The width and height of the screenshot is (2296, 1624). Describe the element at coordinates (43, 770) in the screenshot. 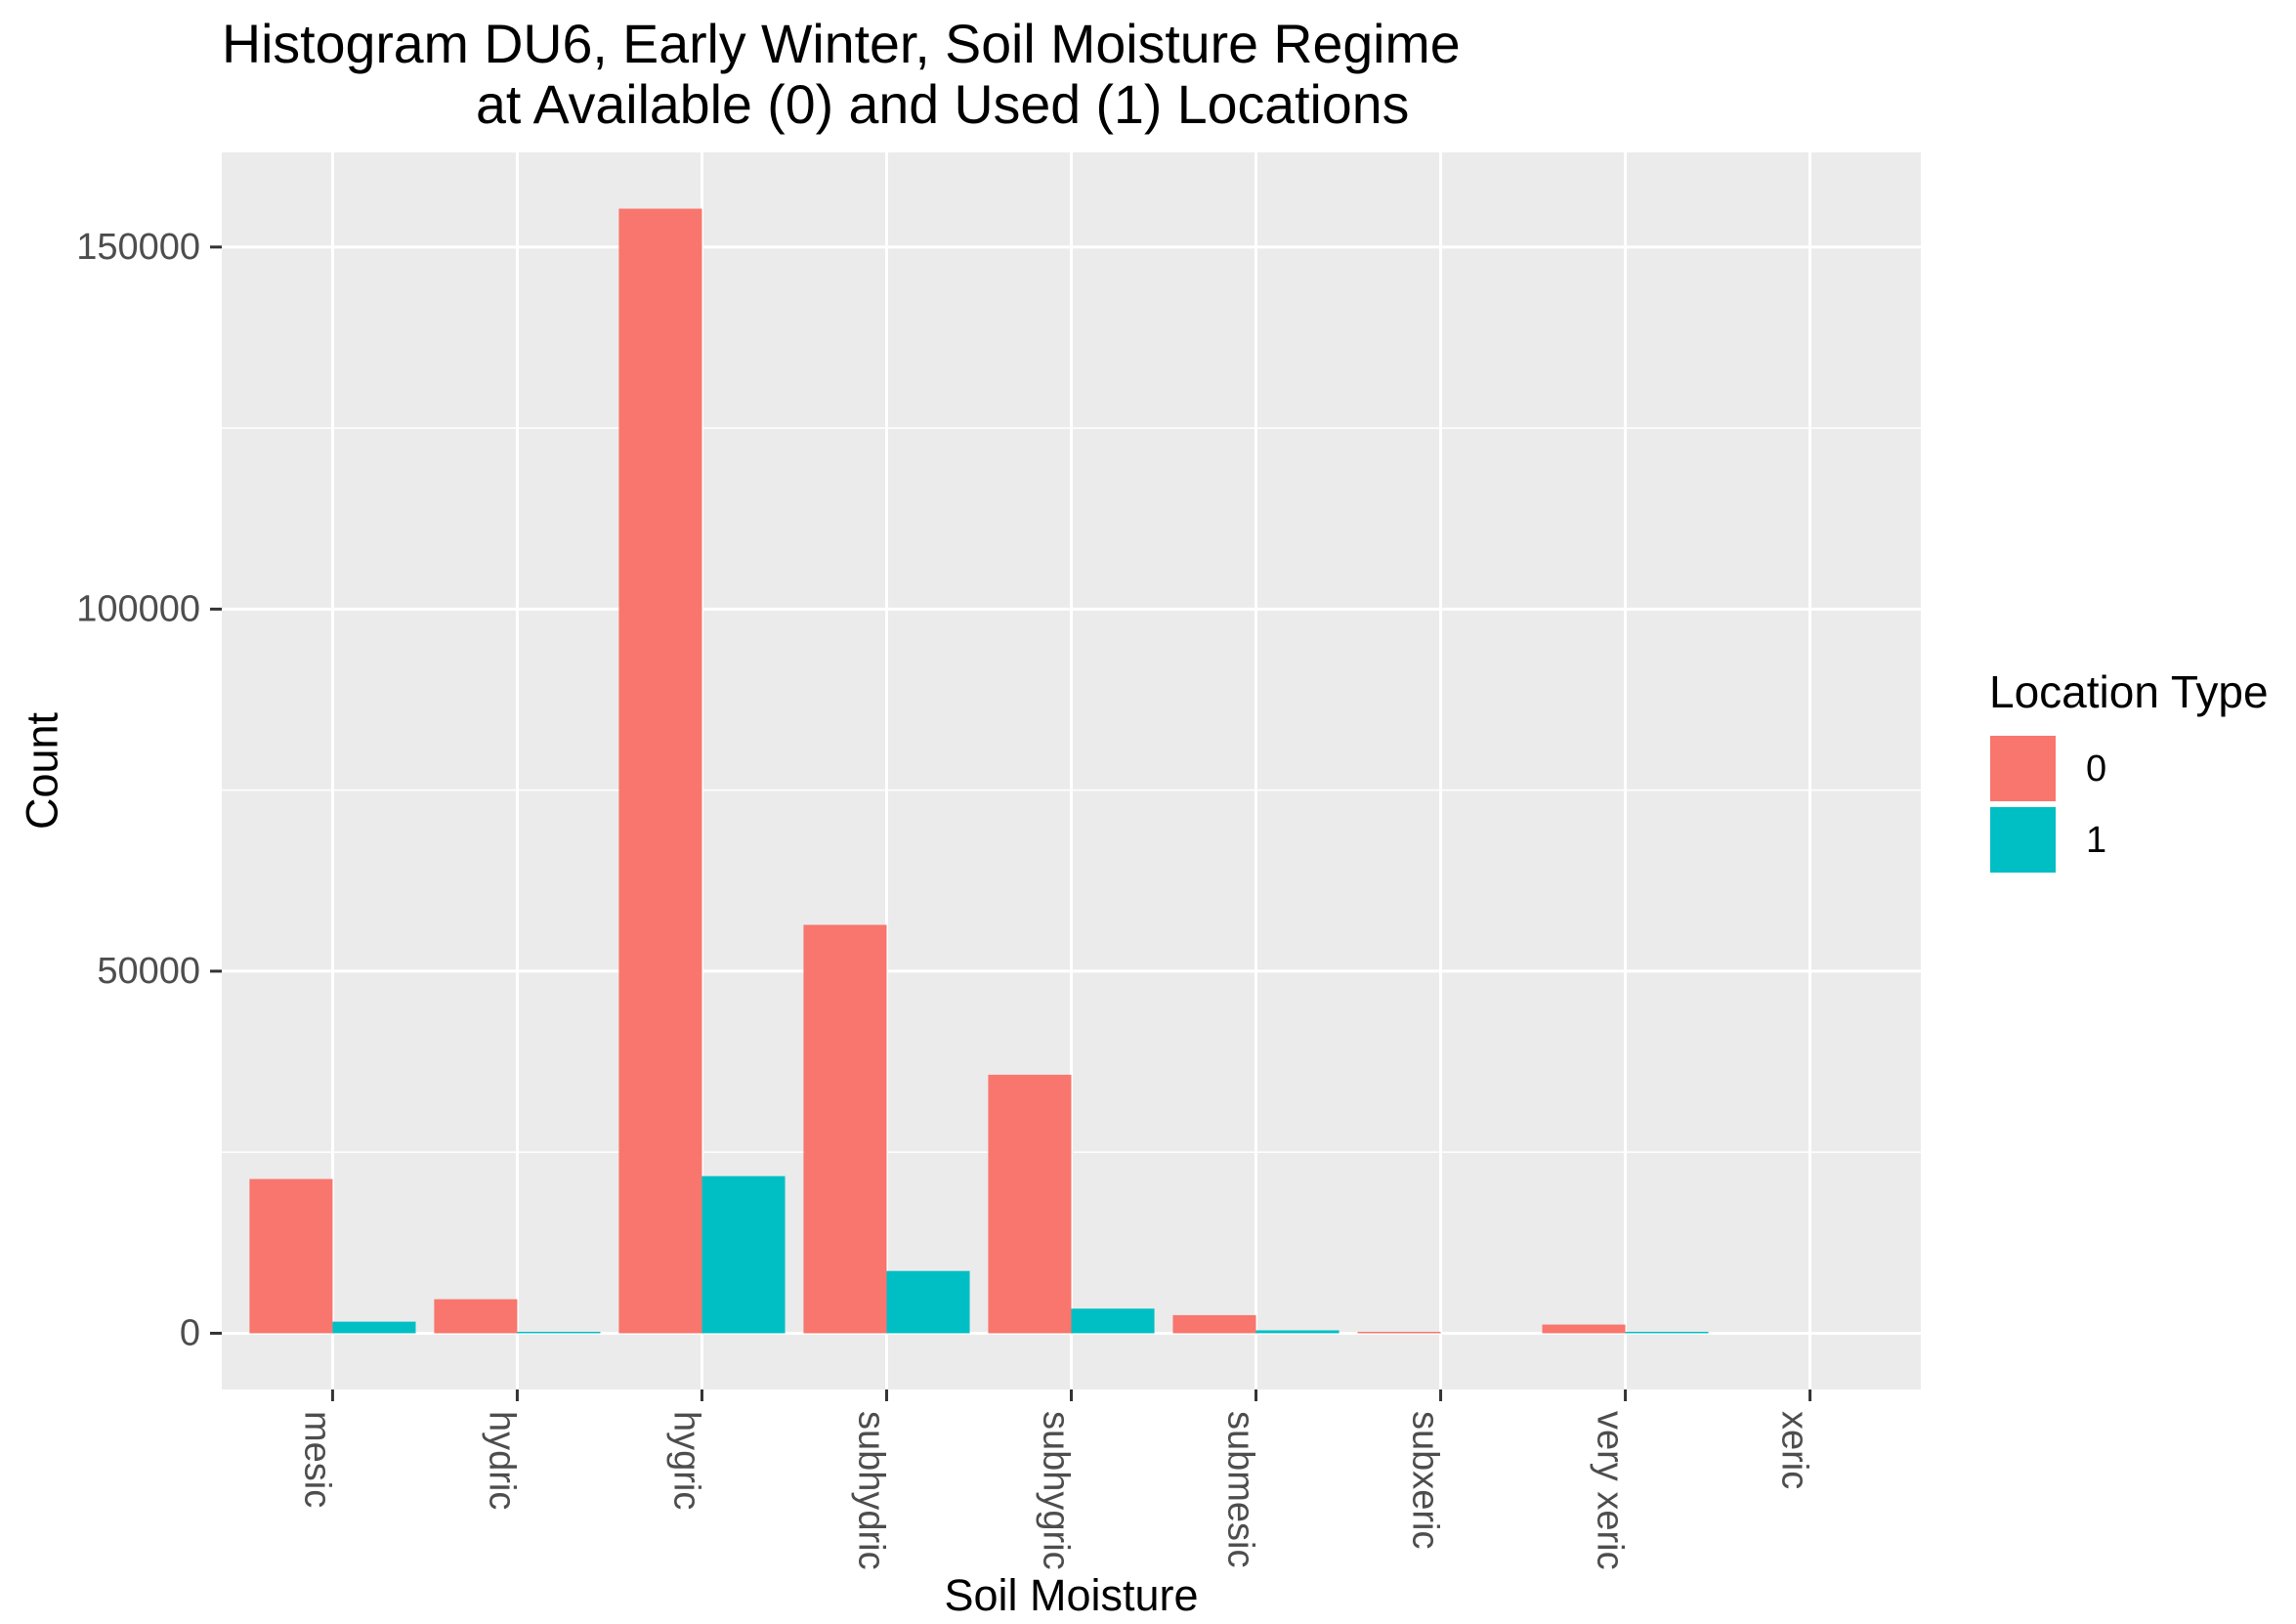

I see `y-axis-title: Count` at that location.